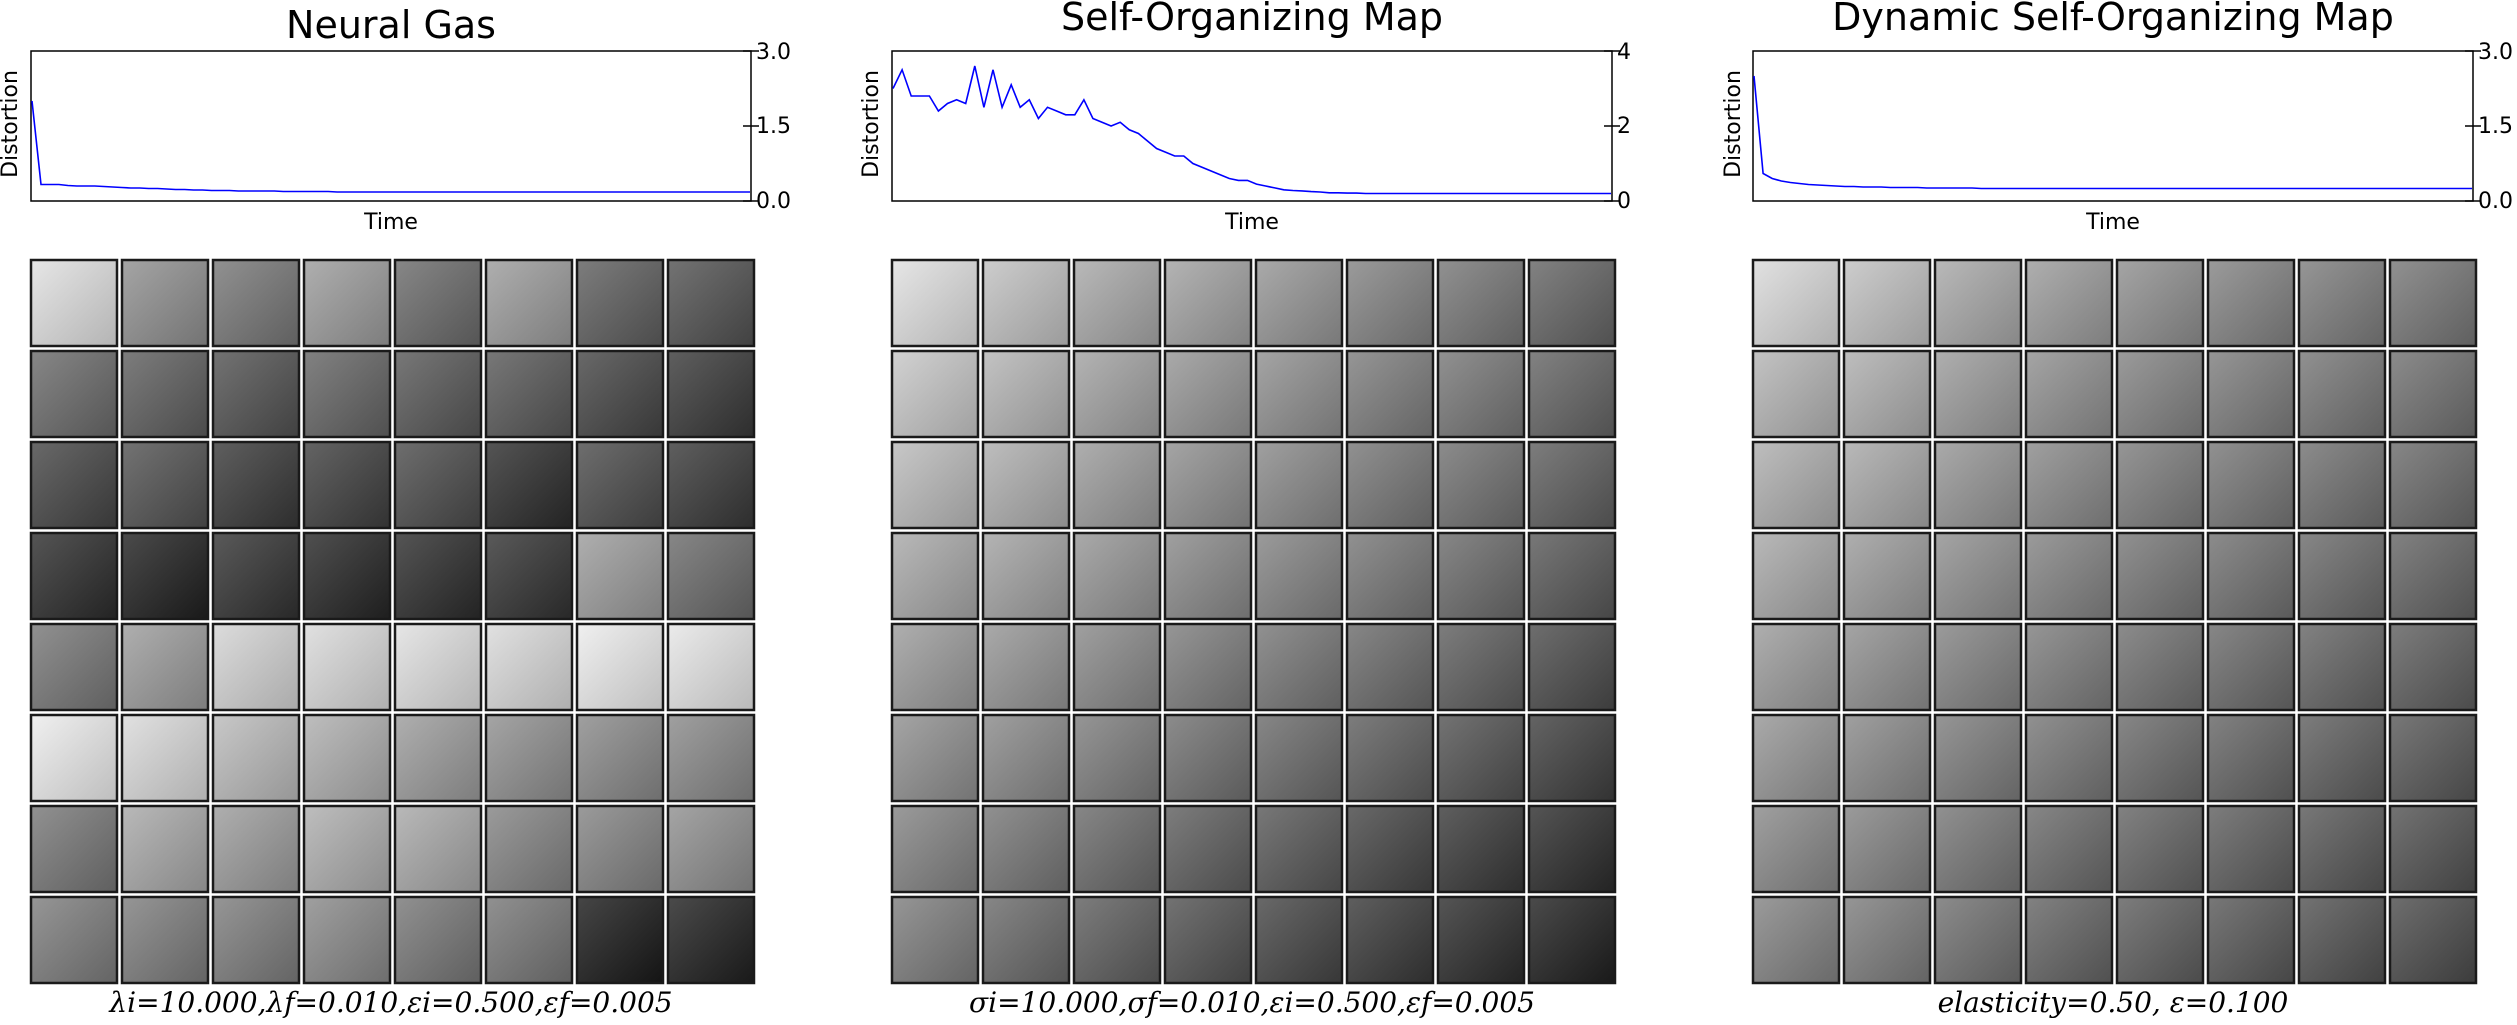  Describe the element at coordinates (1251, 222) in the screenshot. I see `x-axis-label: Time` at that location.